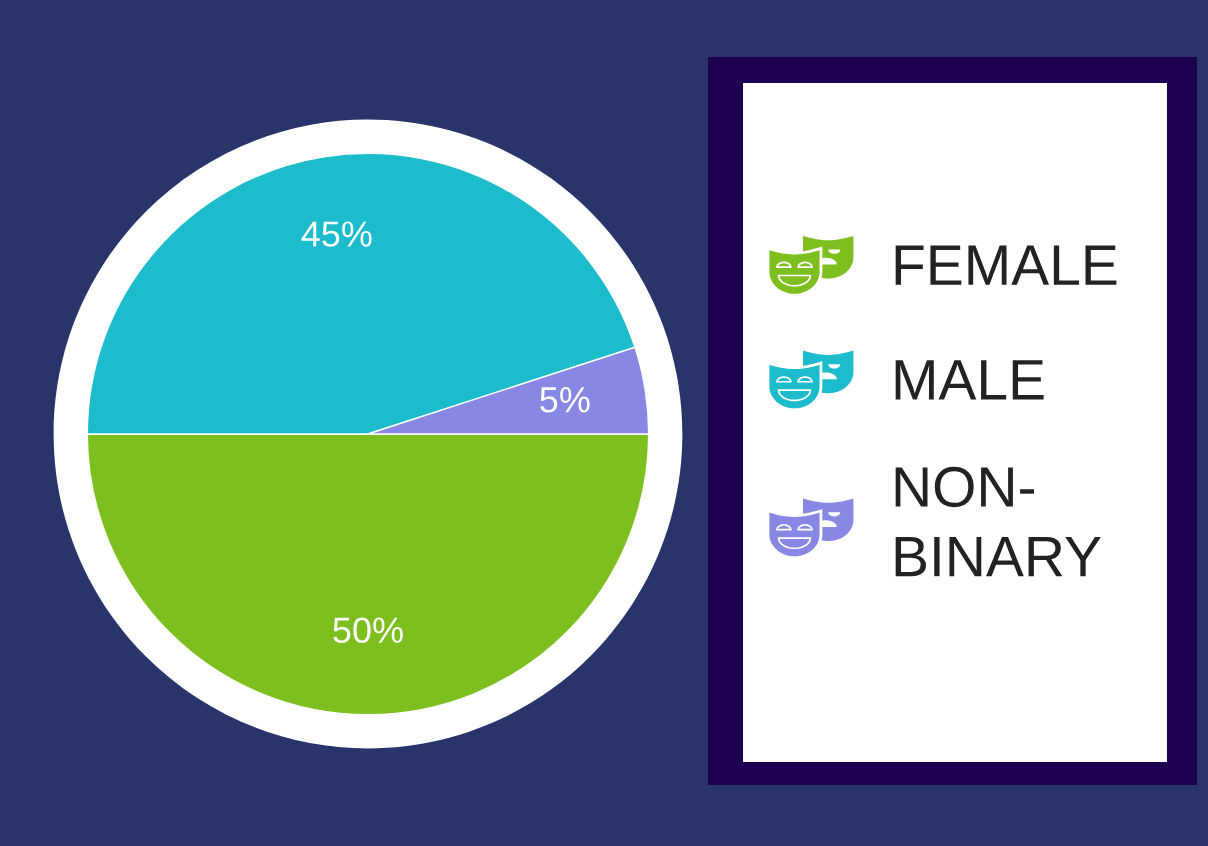 The image size is (1208, 846). Describe the element at coordinates (1006, 265) in the screenshot. I see `legend-label: FEMALE` at that location.